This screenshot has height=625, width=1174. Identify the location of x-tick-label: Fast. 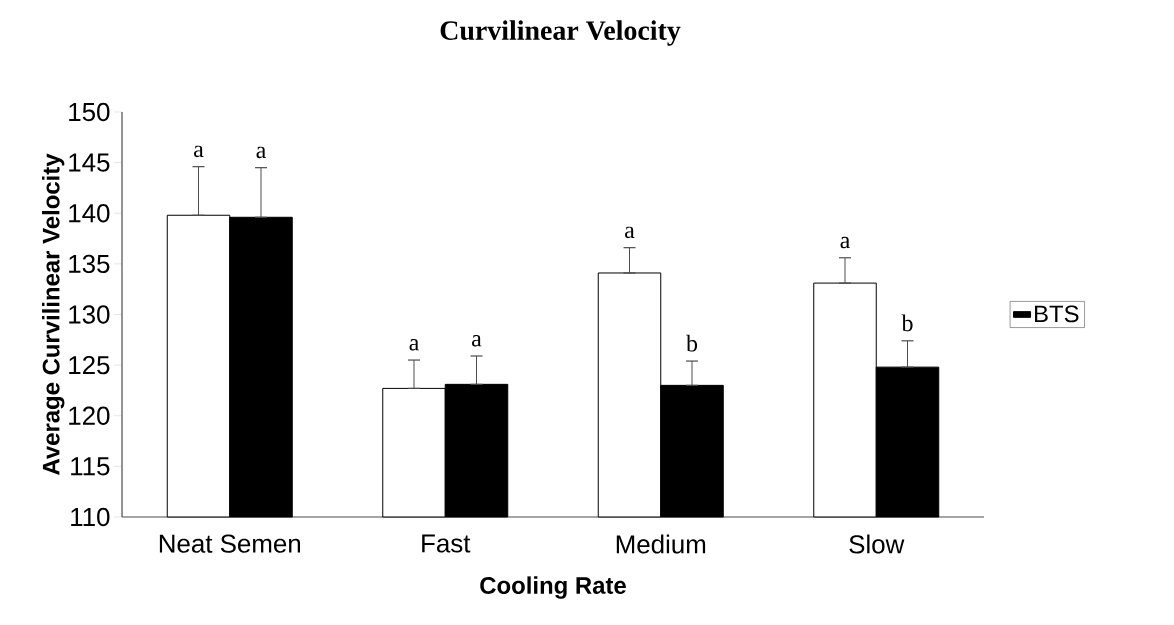
(446, 543).